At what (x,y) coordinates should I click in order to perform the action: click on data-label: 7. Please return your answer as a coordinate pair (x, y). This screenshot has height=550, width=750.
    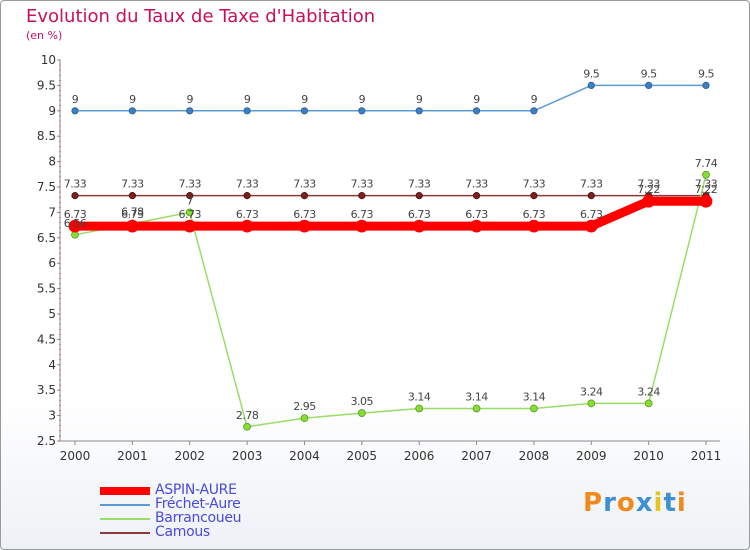
    Looking at the image, I should click on (189, 200).